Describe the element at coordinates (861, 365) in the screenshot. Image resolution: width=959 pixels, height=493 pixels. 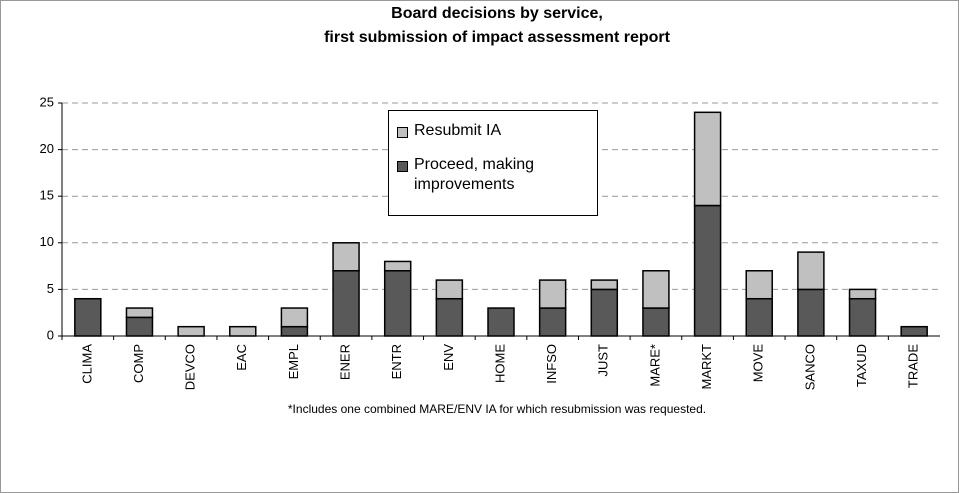
I see `x-tick-label: TAXUD` at that location.